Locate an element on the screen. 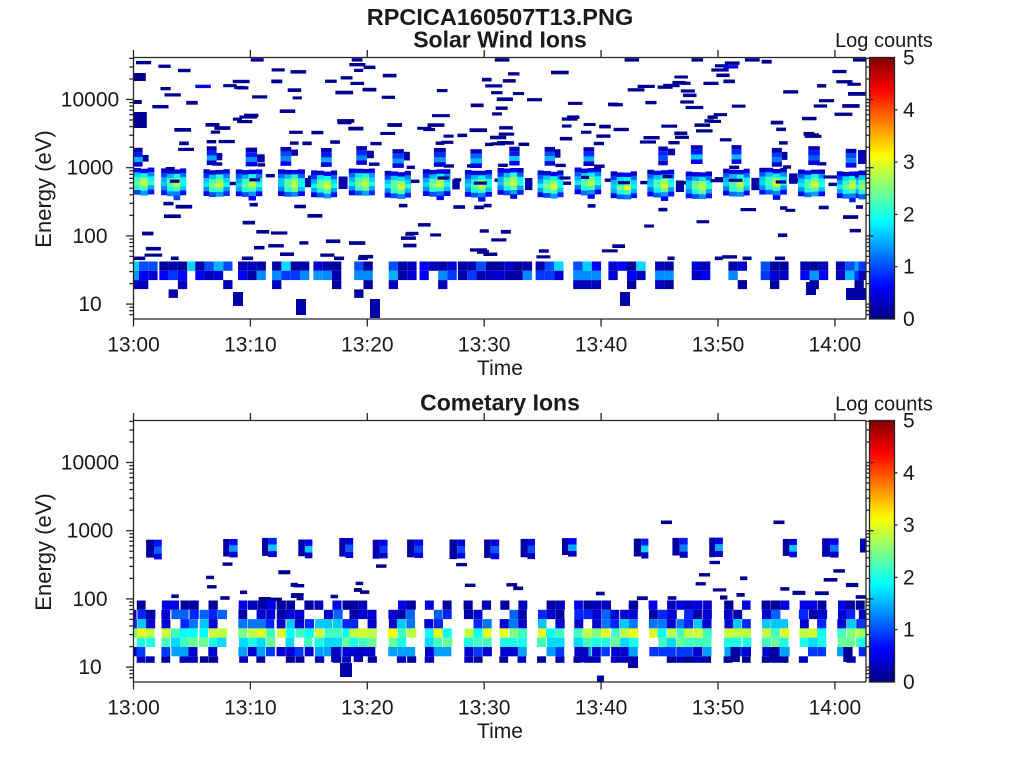 The image size is (1024, 768). svg-text: RPCICA160507T13.PNG is located at coordinates (500, 17).